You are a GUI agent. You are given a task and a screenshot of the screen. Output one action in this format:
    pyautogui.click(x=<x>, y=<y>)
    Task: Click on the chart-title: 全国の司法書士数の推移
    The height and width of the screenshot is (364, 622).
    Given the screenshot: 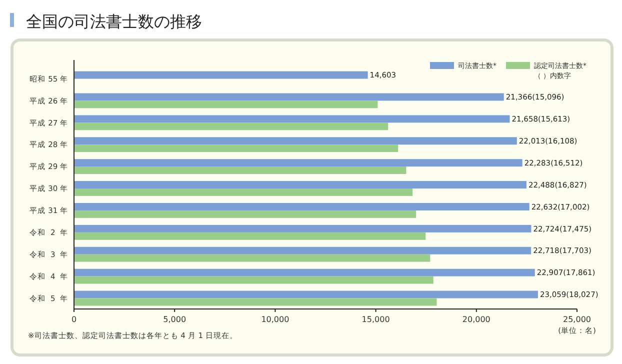 What is the action you would take?
    pyautogui.click(x=114, y=21)
    